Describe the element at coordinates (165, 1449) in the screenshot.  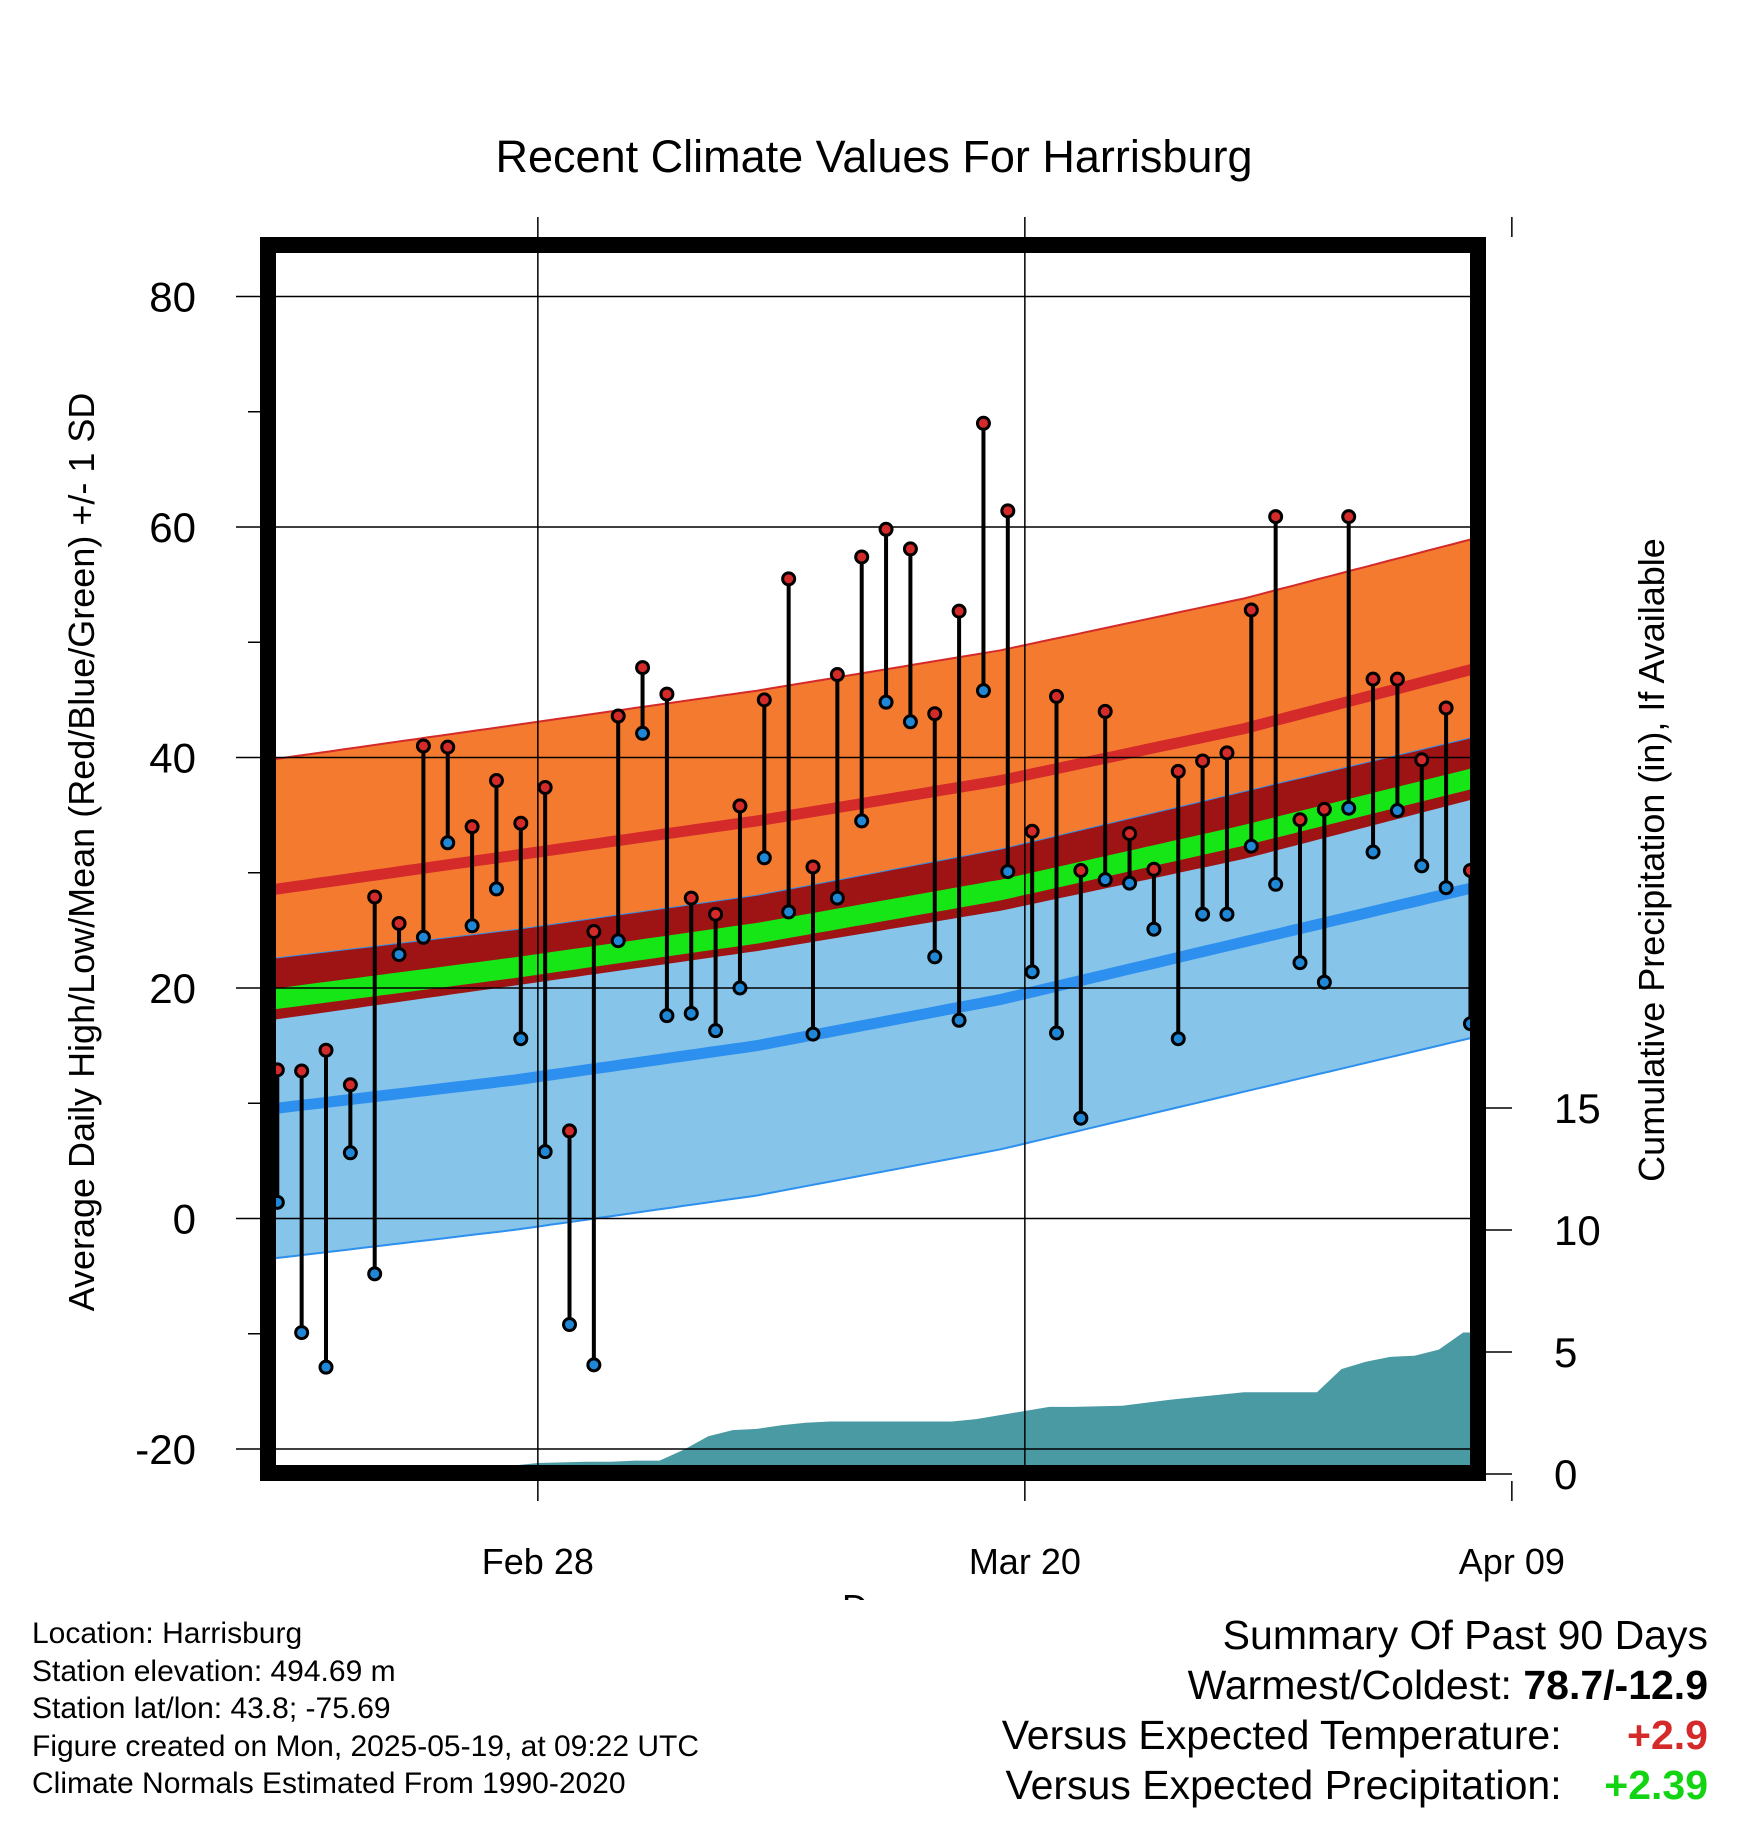
I see `y-left-tick-label: -20` at that location.